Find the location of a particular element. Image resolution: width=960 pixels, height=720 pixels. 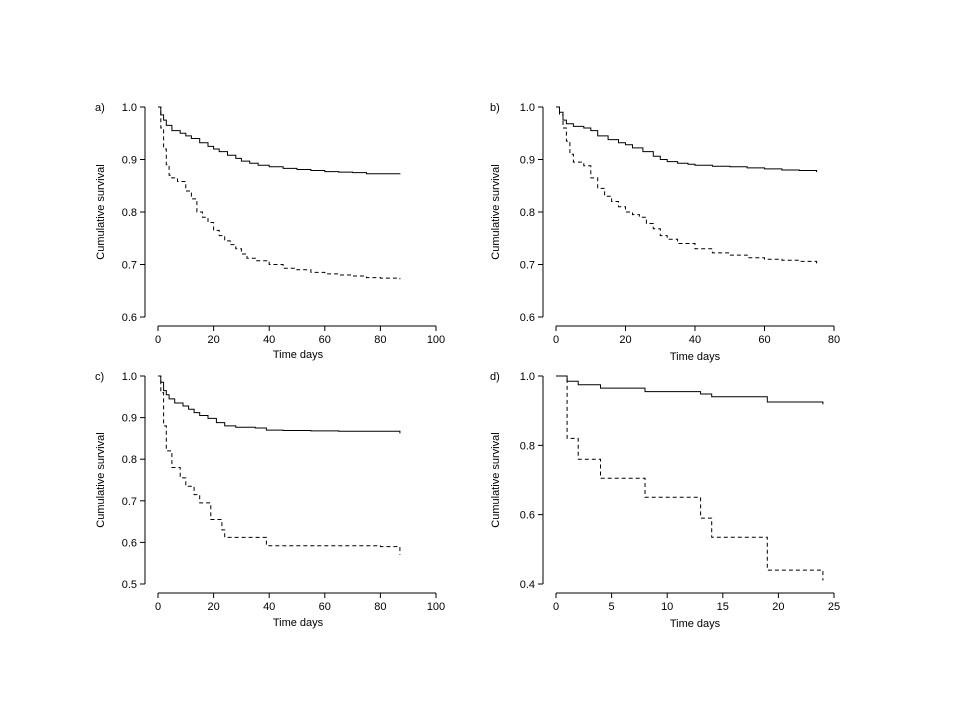

x-tick-label: 10 is located at coordinates (667, 607).